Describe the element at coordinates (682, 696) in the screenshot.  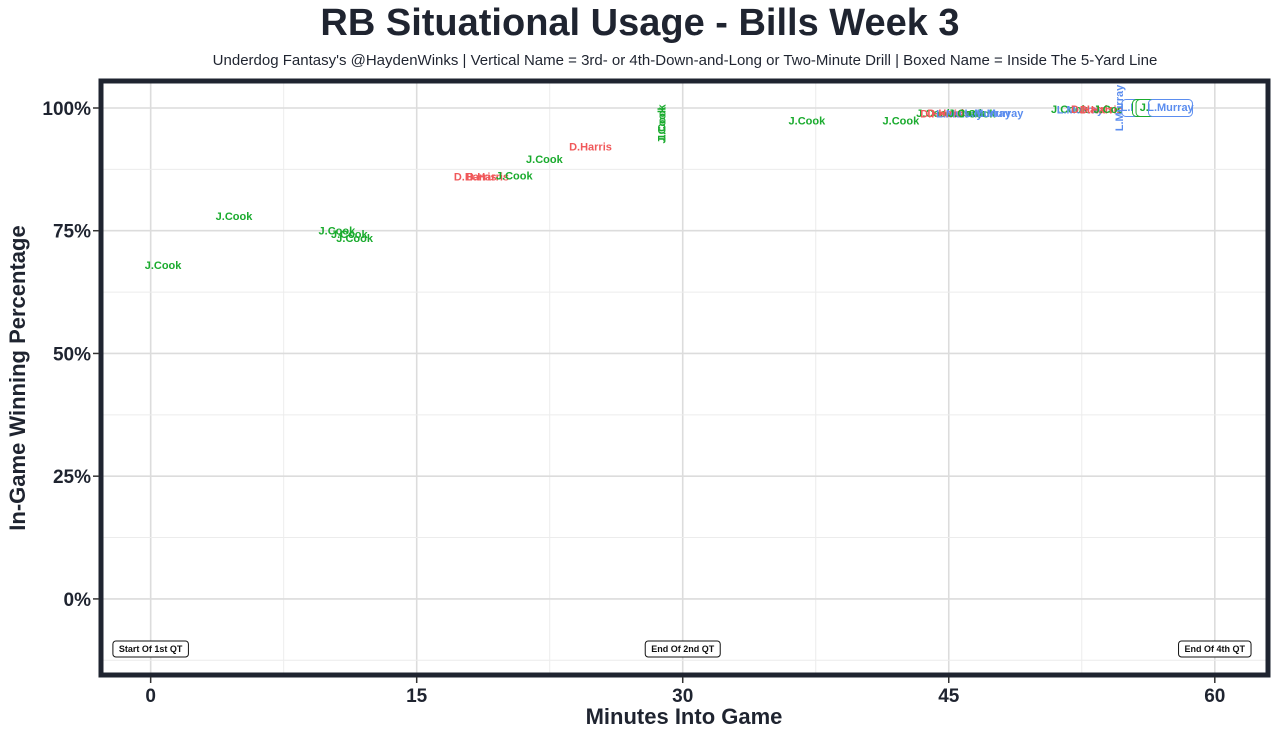
I see `x-tick-label: 30` at that location.